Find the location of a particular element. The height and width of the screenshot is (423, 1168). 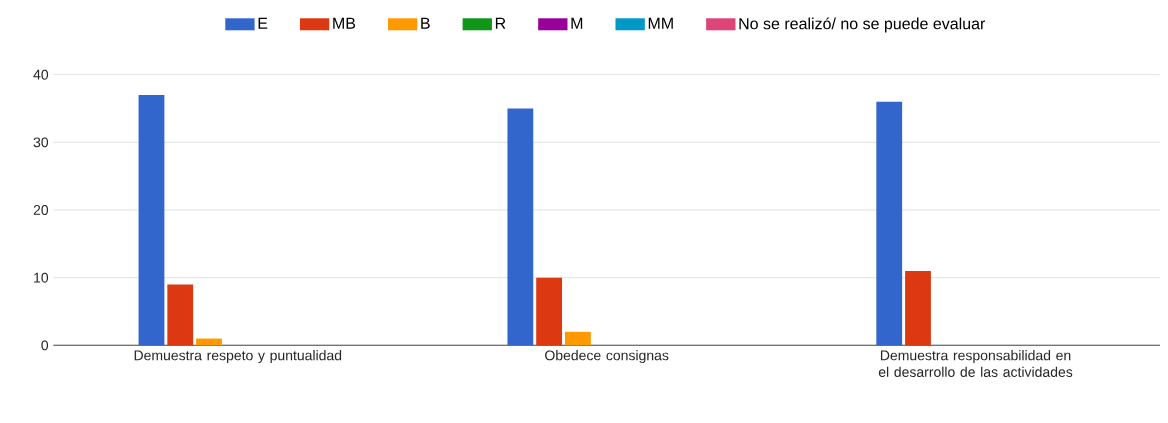

y-tick-label: 30 is located at coordinates (41, 142).